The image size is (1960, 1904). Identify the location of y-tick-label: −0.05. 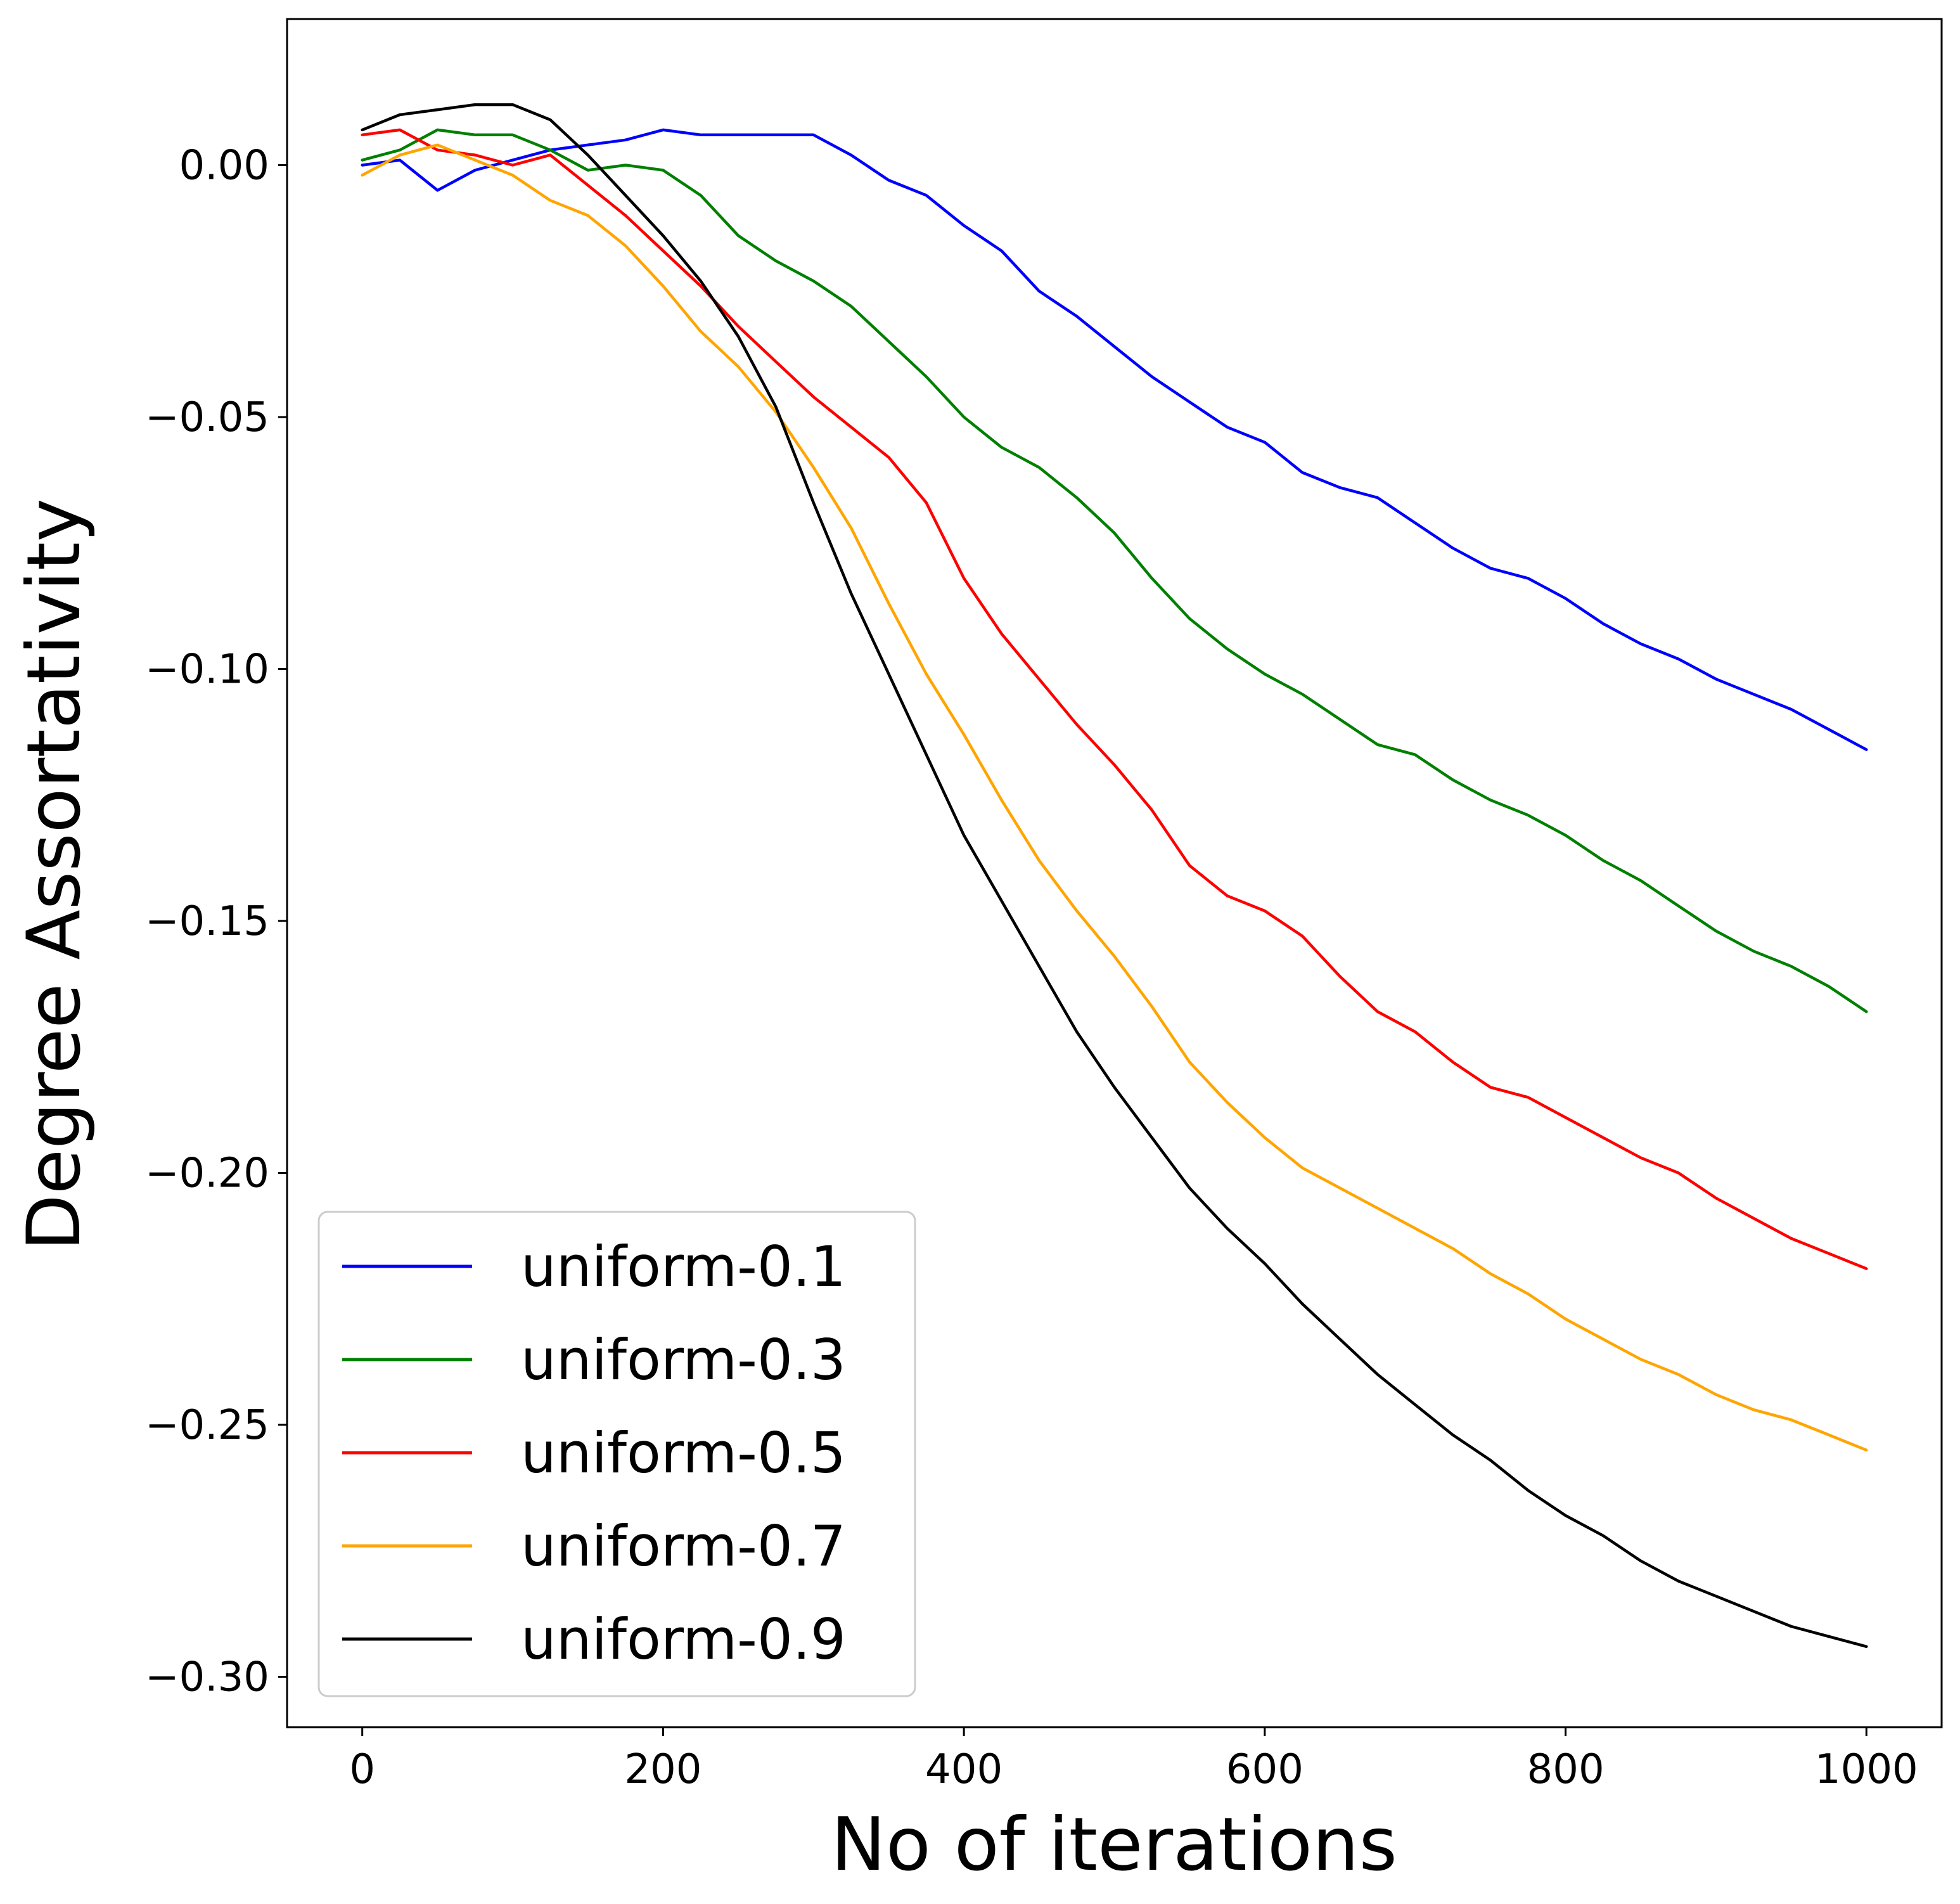
(207, 417).